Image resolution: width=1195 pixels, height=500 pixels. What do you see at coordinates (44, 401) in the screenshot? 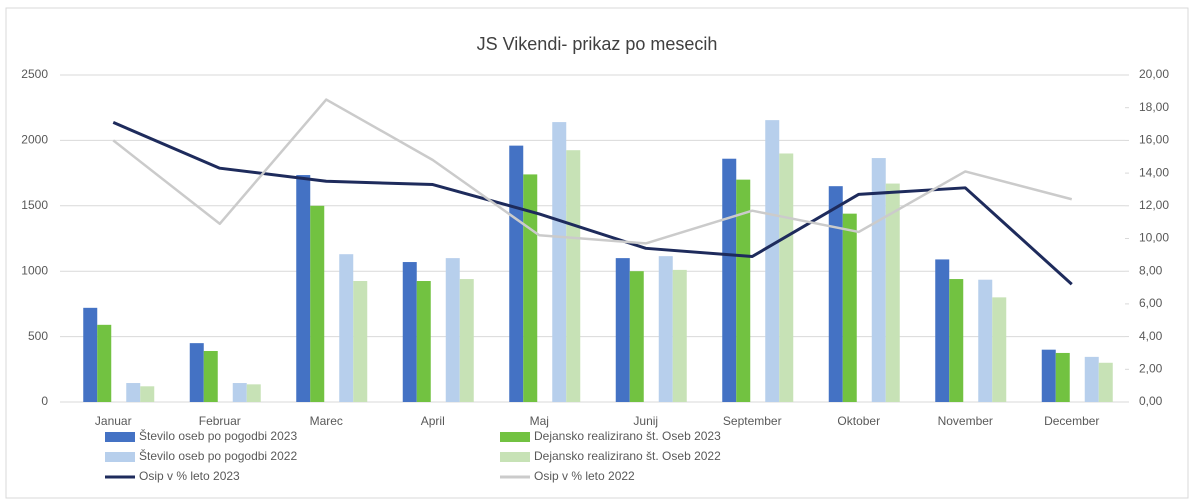
I see `y-tick-label: 0` at bounding box center [44, 401].